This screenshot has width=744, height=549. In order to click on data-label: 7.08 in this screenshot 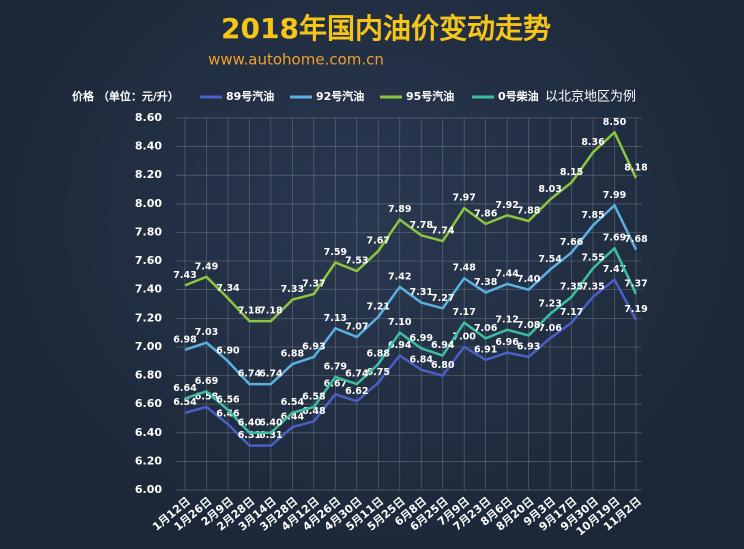, I will do `click(529, 325)`.